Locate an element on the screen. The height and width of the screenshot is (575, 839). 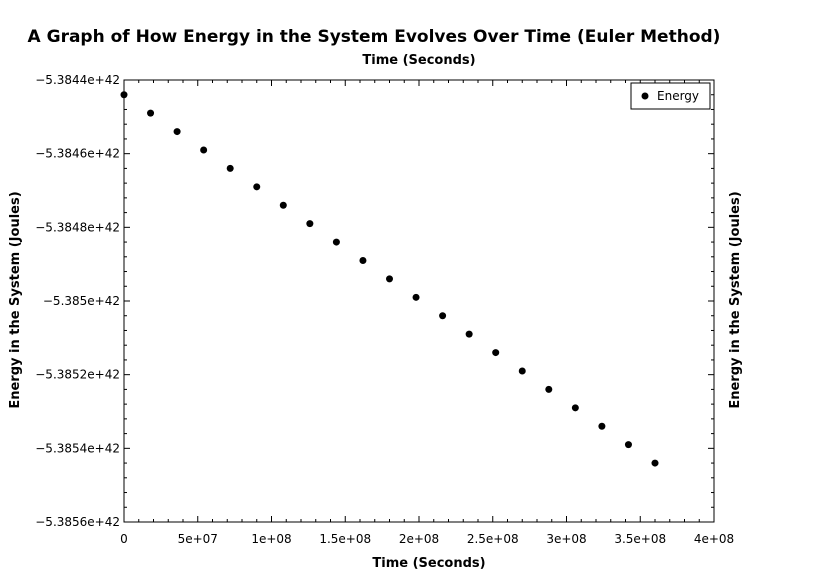
y-tick-label: −5.3844e+42 is located at coordinates (77, 80).